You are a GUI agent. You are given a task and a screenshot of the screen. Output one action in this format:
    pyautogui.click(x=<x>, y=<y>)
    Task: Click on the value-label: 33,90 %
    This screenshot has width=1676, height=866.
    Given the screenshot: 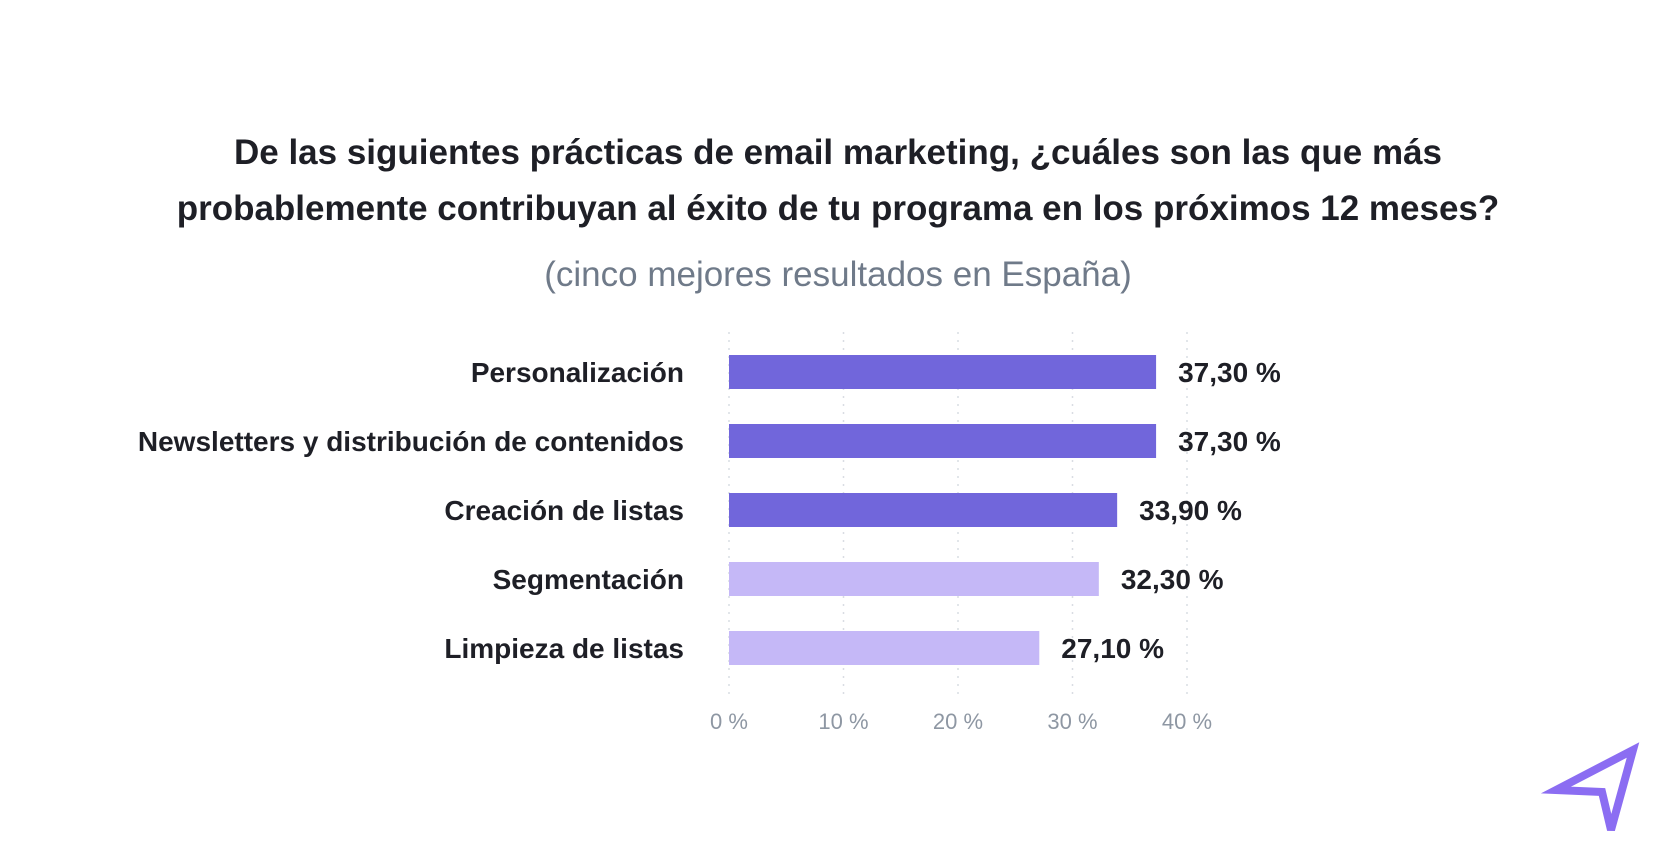 What is the action you would take?
    pyautogui.click(x=1190, y=510)
    